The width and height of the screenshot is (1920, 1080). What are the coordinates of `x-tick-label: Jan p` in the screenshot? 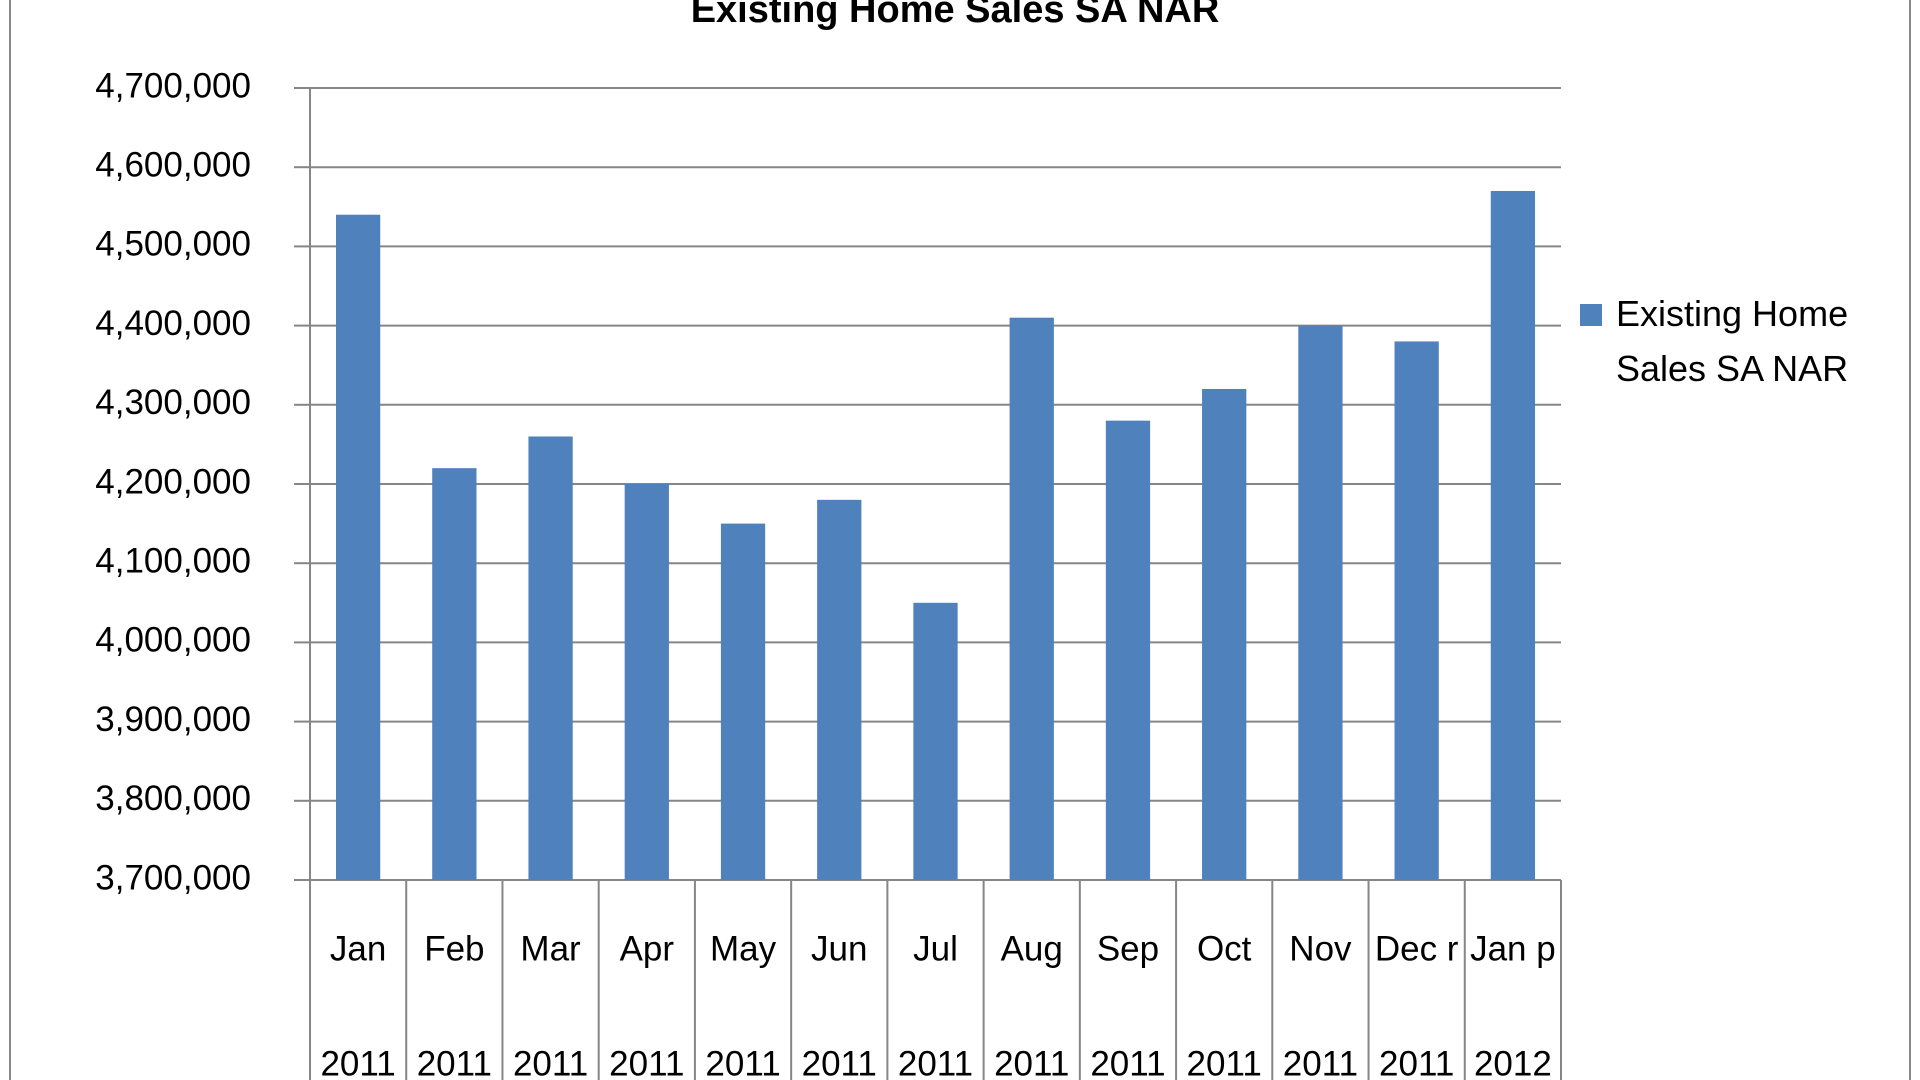 It's located at (1513, 948).